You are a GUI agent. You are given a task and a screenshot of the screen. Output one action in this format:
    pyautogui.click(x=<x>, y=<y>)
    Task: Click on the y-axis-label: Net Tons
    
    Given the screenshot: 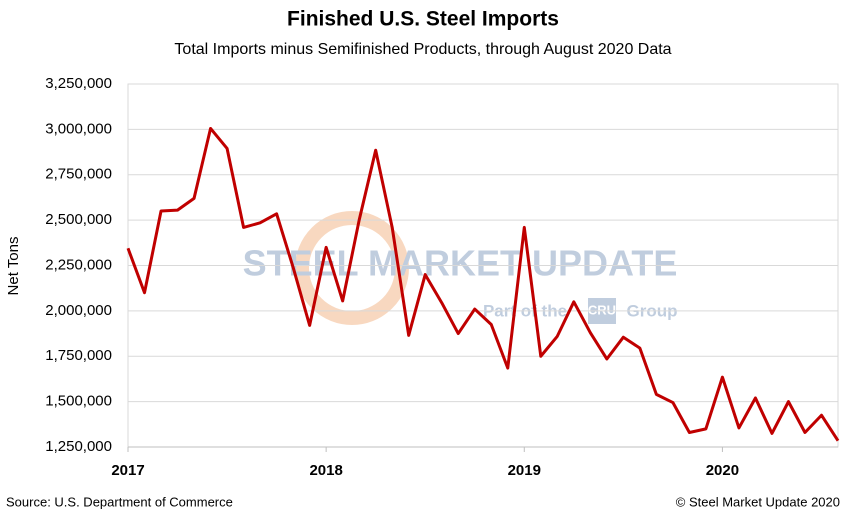 What is the action you would take?
    pyautogui.click(x=13, y=266)
    